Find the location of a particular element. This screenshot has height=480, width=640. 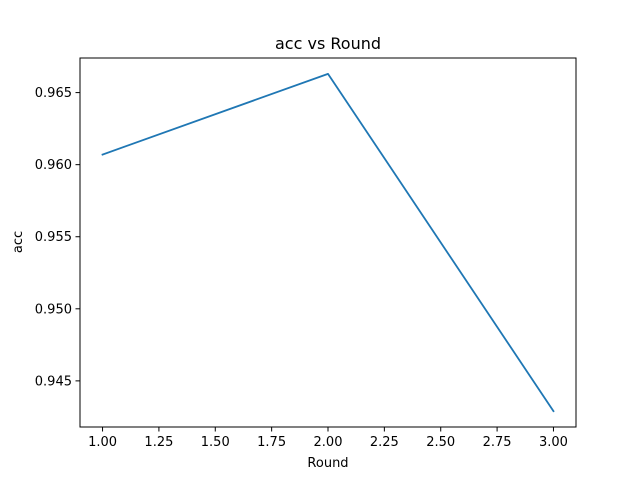

x-tick-label: 1.25 is located at coordinates (158, 442).